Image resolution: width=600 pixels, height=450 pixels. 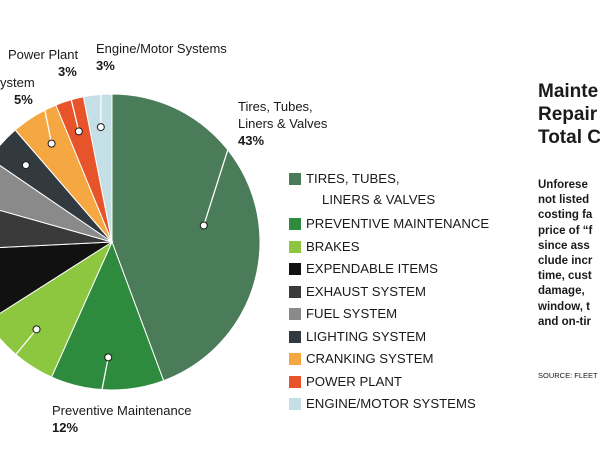 I want to click on legend-label: EXHAUST SYSTEM, so click(x=366, y=291).